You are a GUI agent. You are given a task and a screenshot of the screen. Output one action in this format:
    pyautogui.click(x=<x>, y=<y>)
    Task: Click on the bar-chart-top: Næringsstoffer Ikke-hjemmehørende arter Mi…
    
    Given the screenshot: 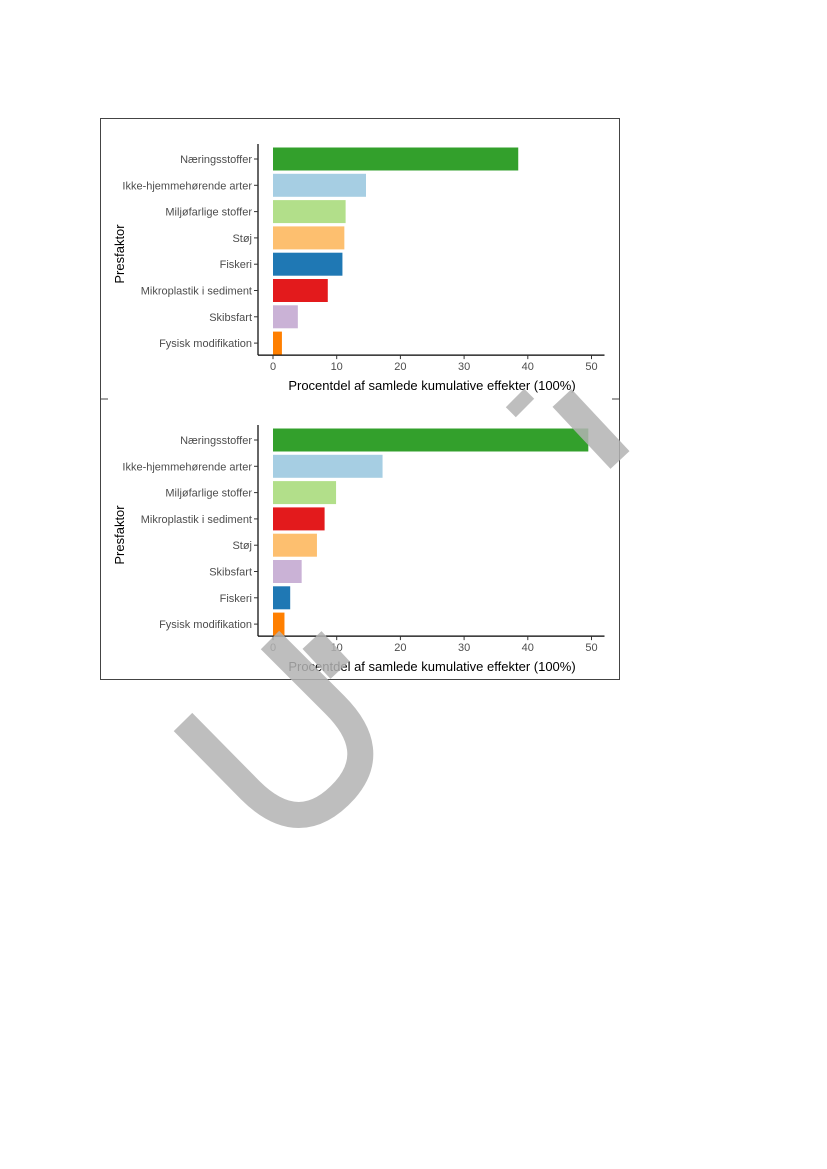 What is the action you would take?
    pyautogui.click(x=358, y=268)
    